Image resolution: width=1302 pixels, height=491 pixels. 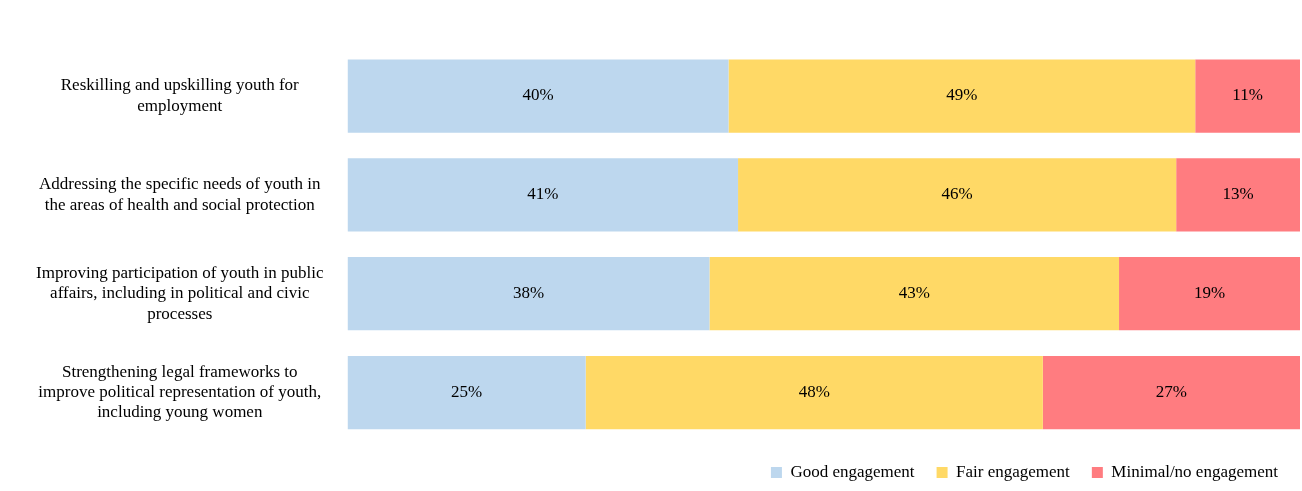 I want to click on legend-label: Fair engagement, so click(x=1013, y=471).